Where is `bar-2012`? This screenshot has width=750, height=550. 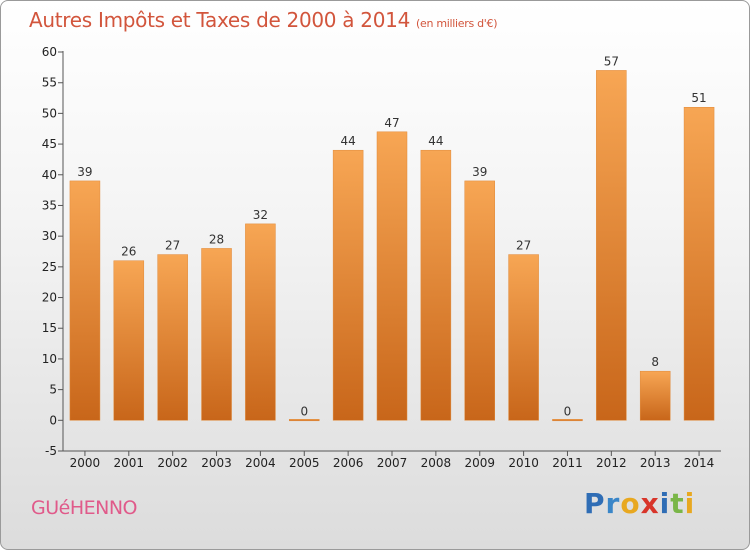 bar-2012 is located at coordinates (611, 245).